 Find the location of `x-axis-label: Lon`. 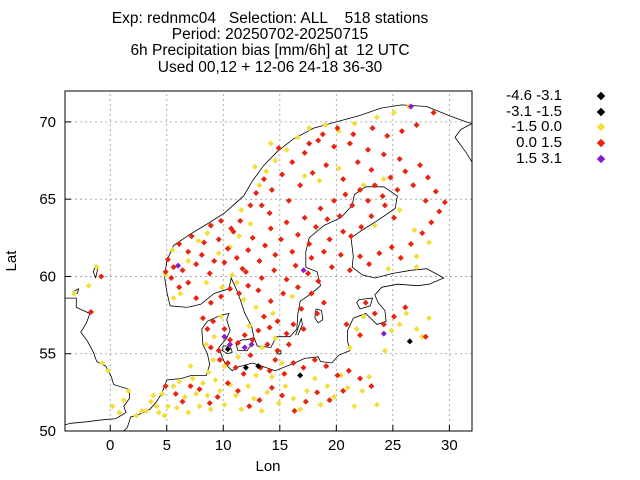

x-axis-label: Lon is located at coordinates (267, 466).